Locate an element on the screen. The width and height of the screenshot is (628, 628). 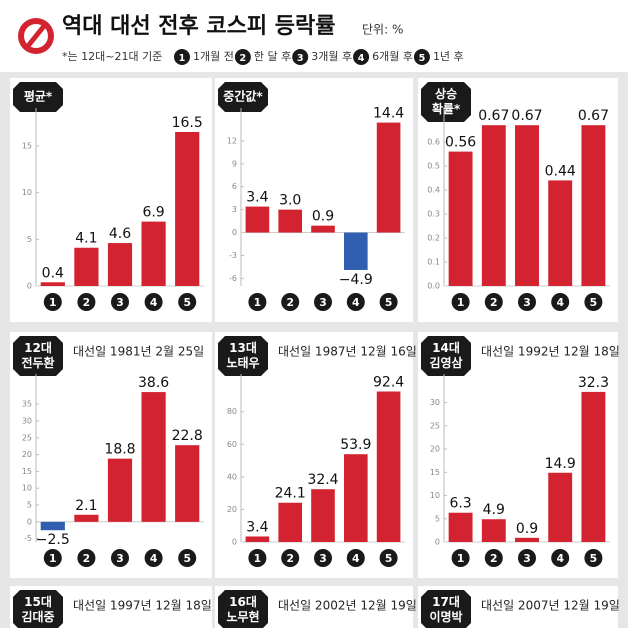
y-tick-label: 0.3 is located at coordinates (433, 214).